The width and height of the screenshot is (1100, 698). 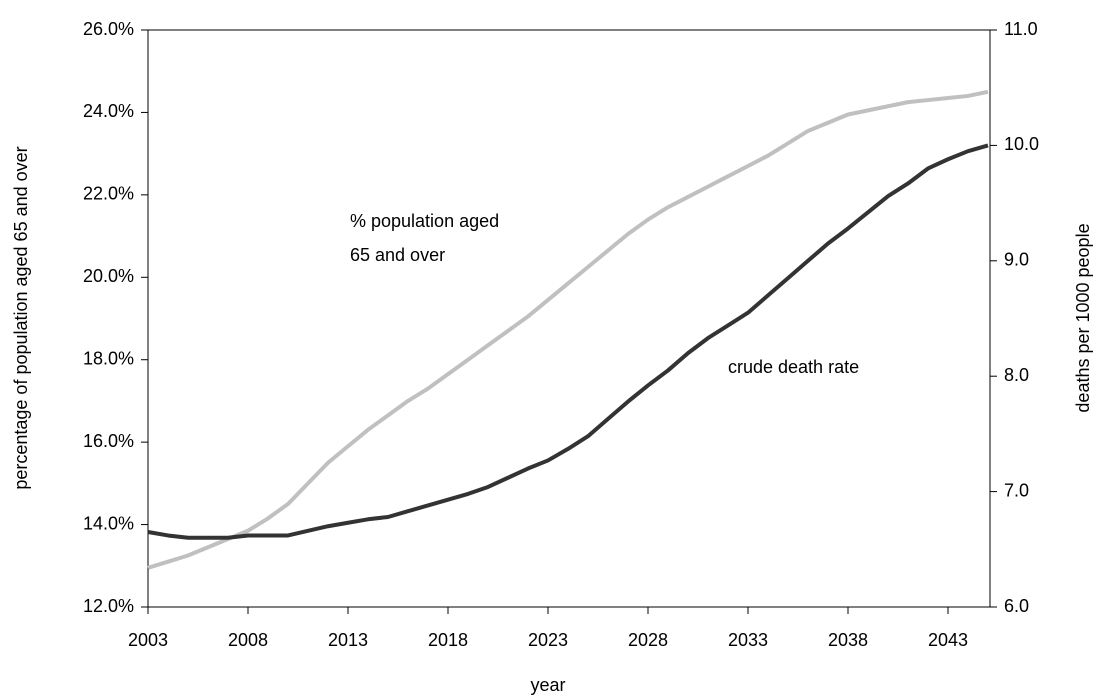 What do you see at coordinates (948, 640) in the screenshot?
I see `x-tick-label: 2043` at bounding box center [948, 640].